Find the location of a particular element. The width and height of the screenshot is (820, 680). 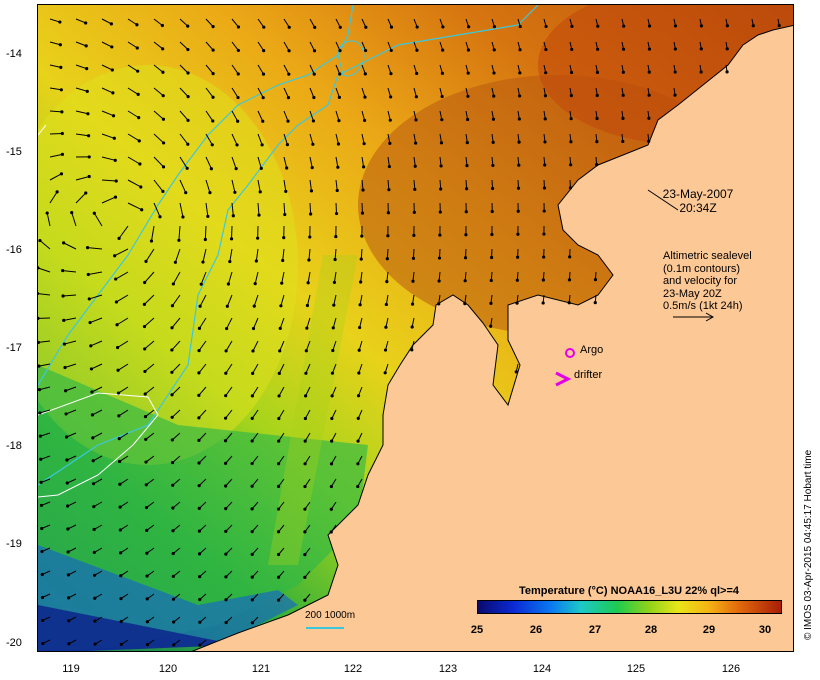

x-tick-label: 123 is located at coordinates (448, 669).